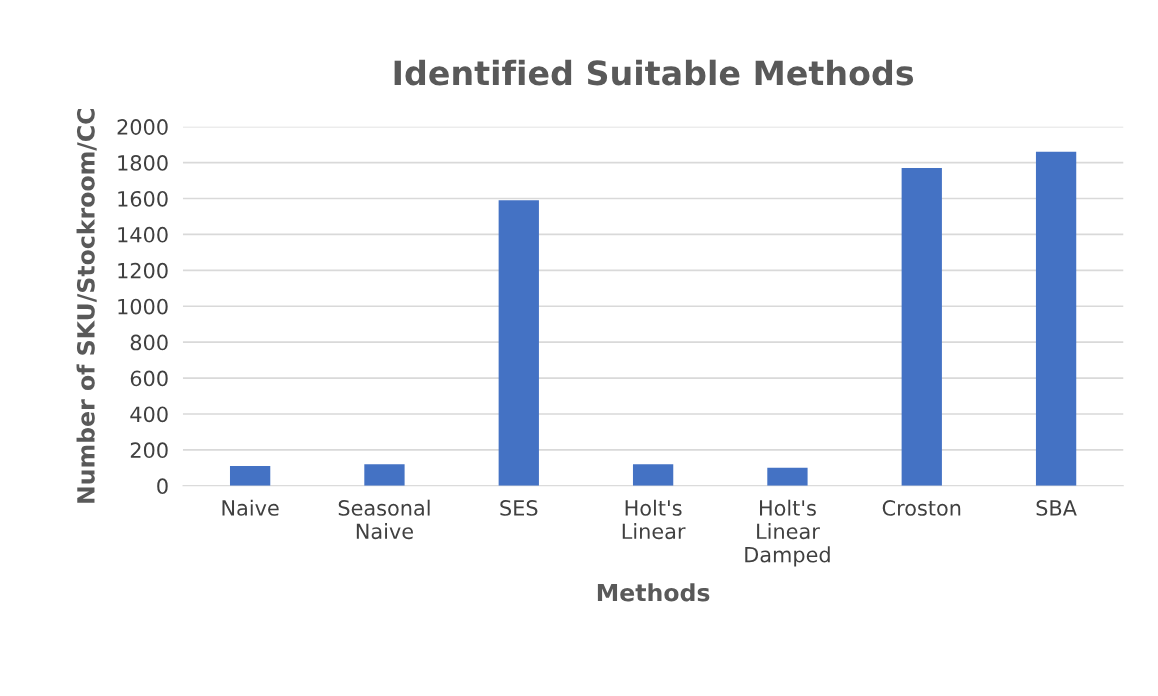 This screenshot has width=1158, height=696. I want to click on y-tick-label: 1400, so click(143, 234).